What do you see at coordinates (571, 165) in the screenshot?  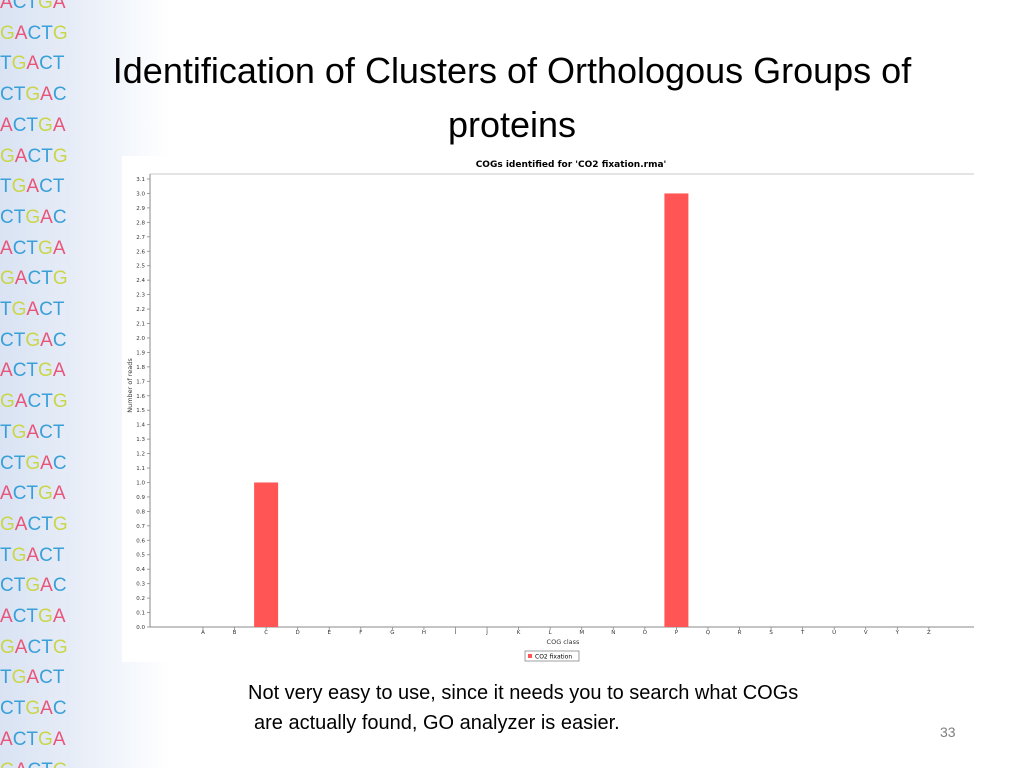 I see `chart-title: COGs identified for 'CO2 fixation.rma'` at bounding box center [571, 165].